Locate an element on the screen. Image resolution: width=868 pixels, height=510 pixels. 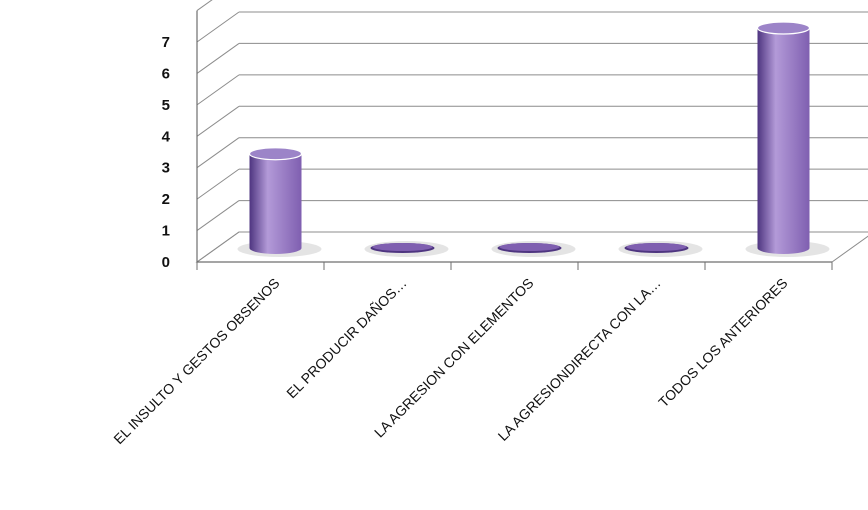
x-tick-label: TODOS LOS ANTERIORES is located at coordinates (722, 342).